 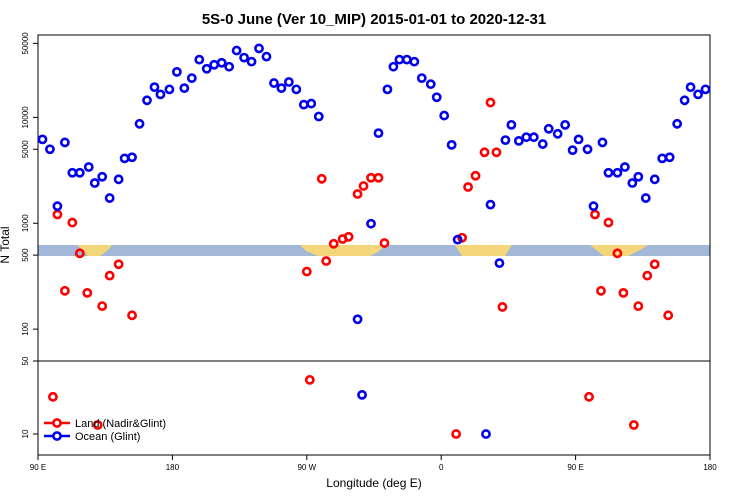 What do you see at coordinates (25, 255) in the screenshot?
I see `y-tick-label: 500` at bounding box center [25, 255].